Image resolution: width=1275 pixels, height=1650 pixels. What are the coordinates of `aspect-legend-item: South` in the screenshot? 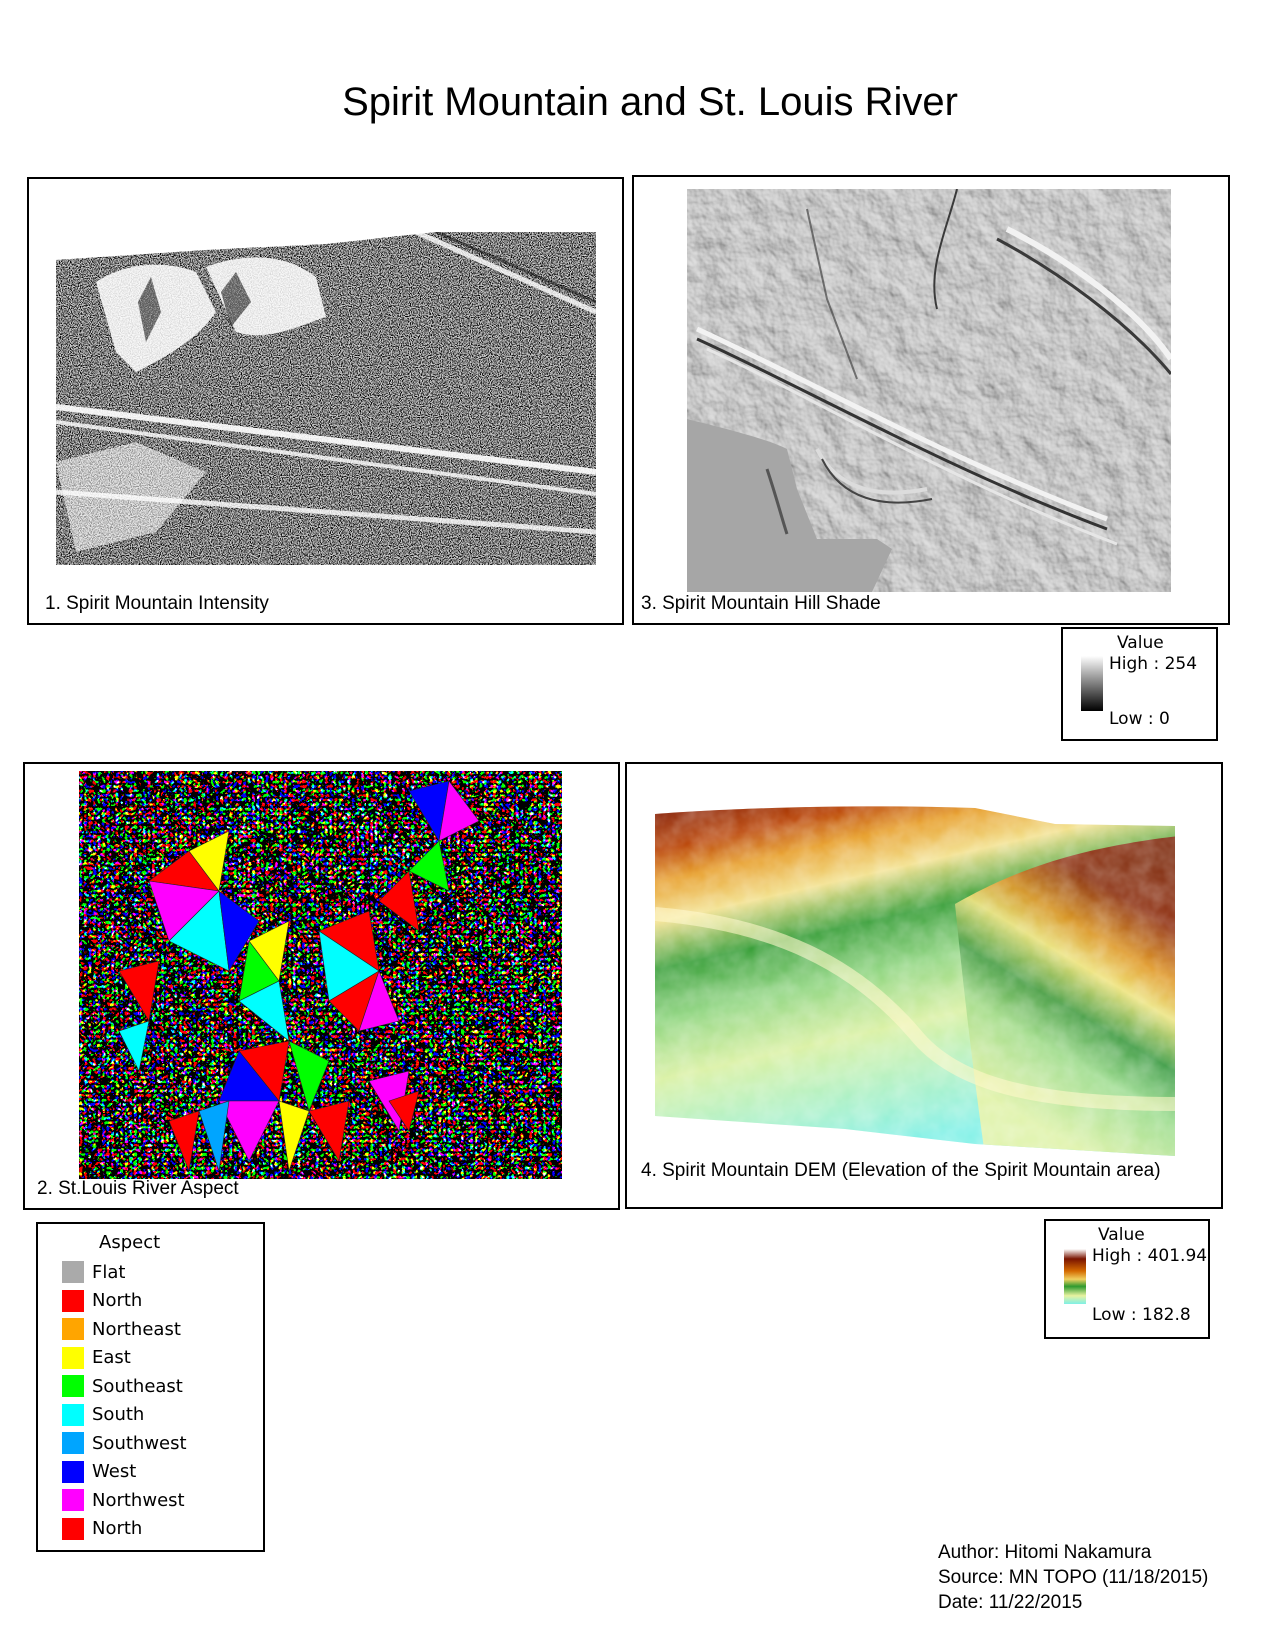 It's located at (103, 1415).